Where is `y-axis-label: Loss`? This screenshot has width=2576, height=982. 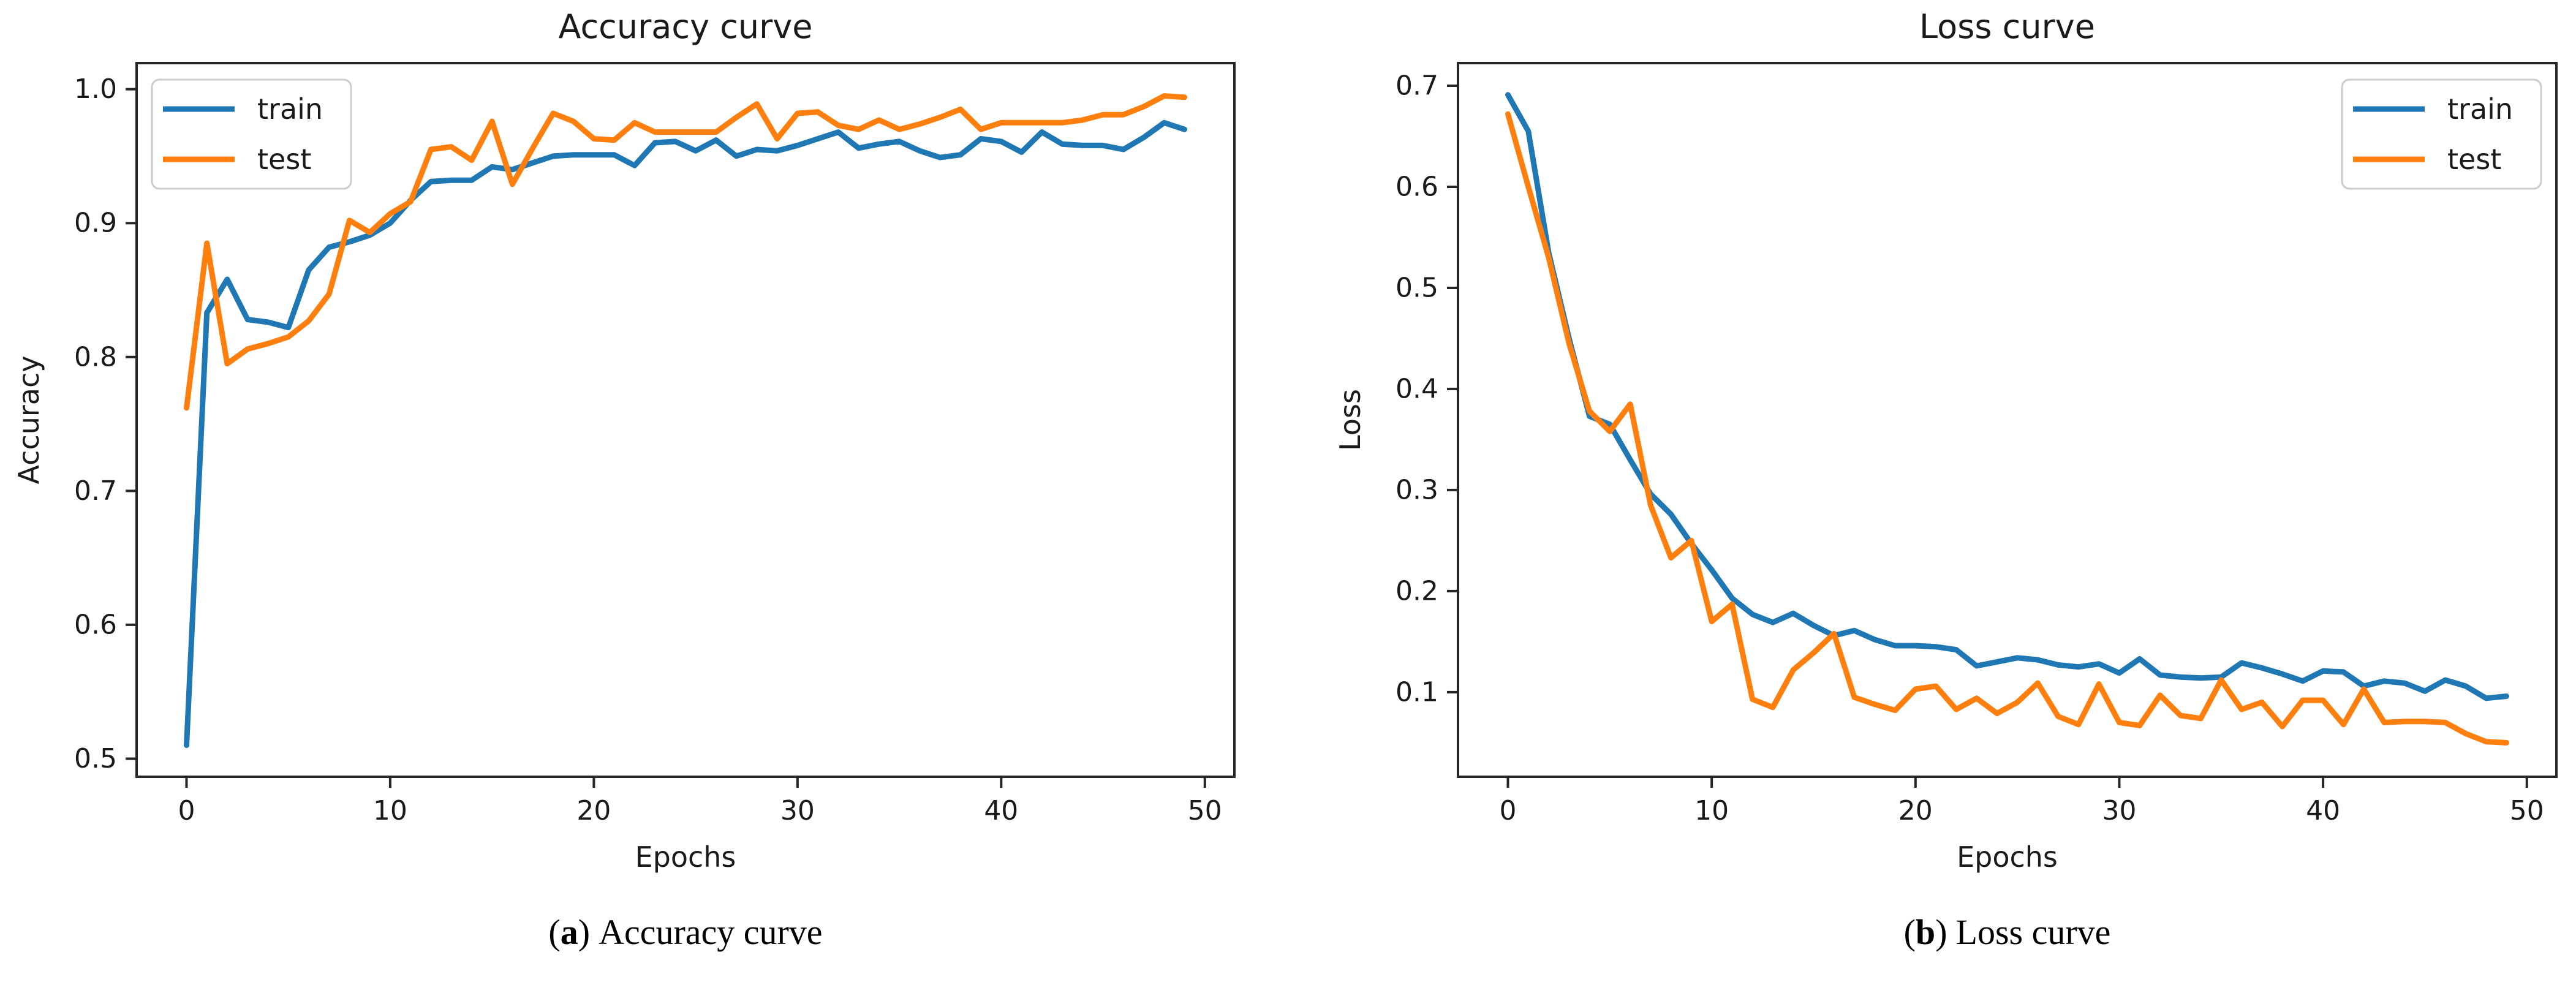 y-axis-label: Loss is located at coordinates (1350, 420).